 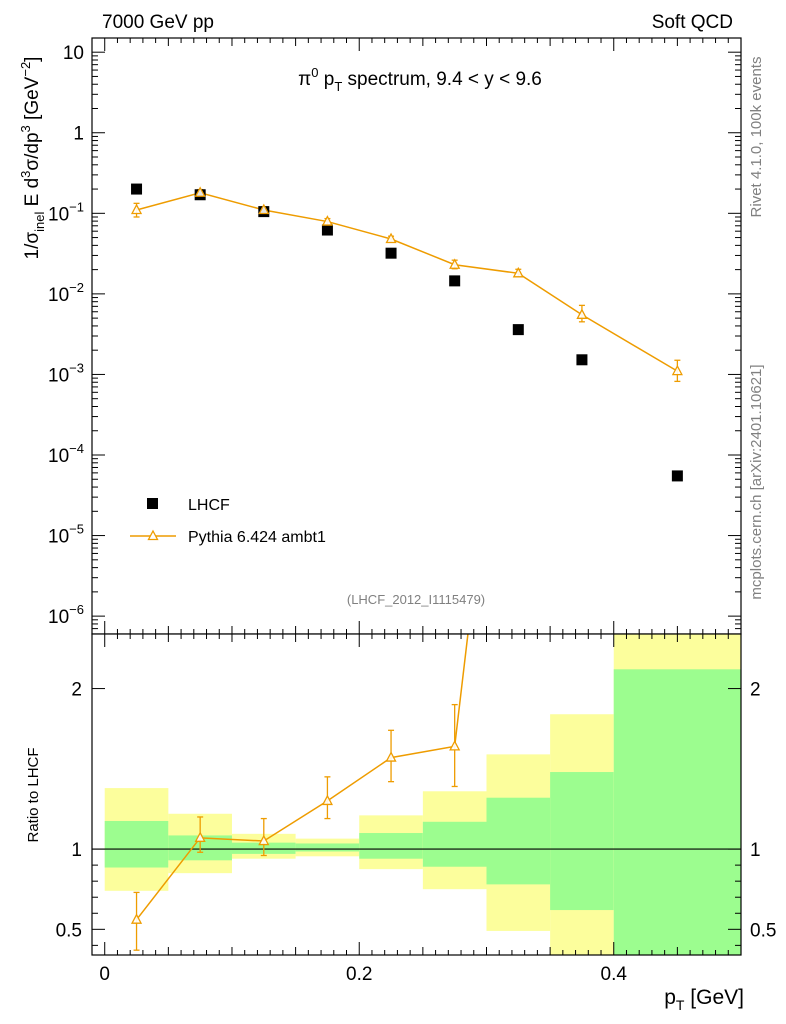 What do you see at coordinates (76, 690) in the screenshot?
I see `ratio-y-tick-label: 2` at bounding box center [76, 690].